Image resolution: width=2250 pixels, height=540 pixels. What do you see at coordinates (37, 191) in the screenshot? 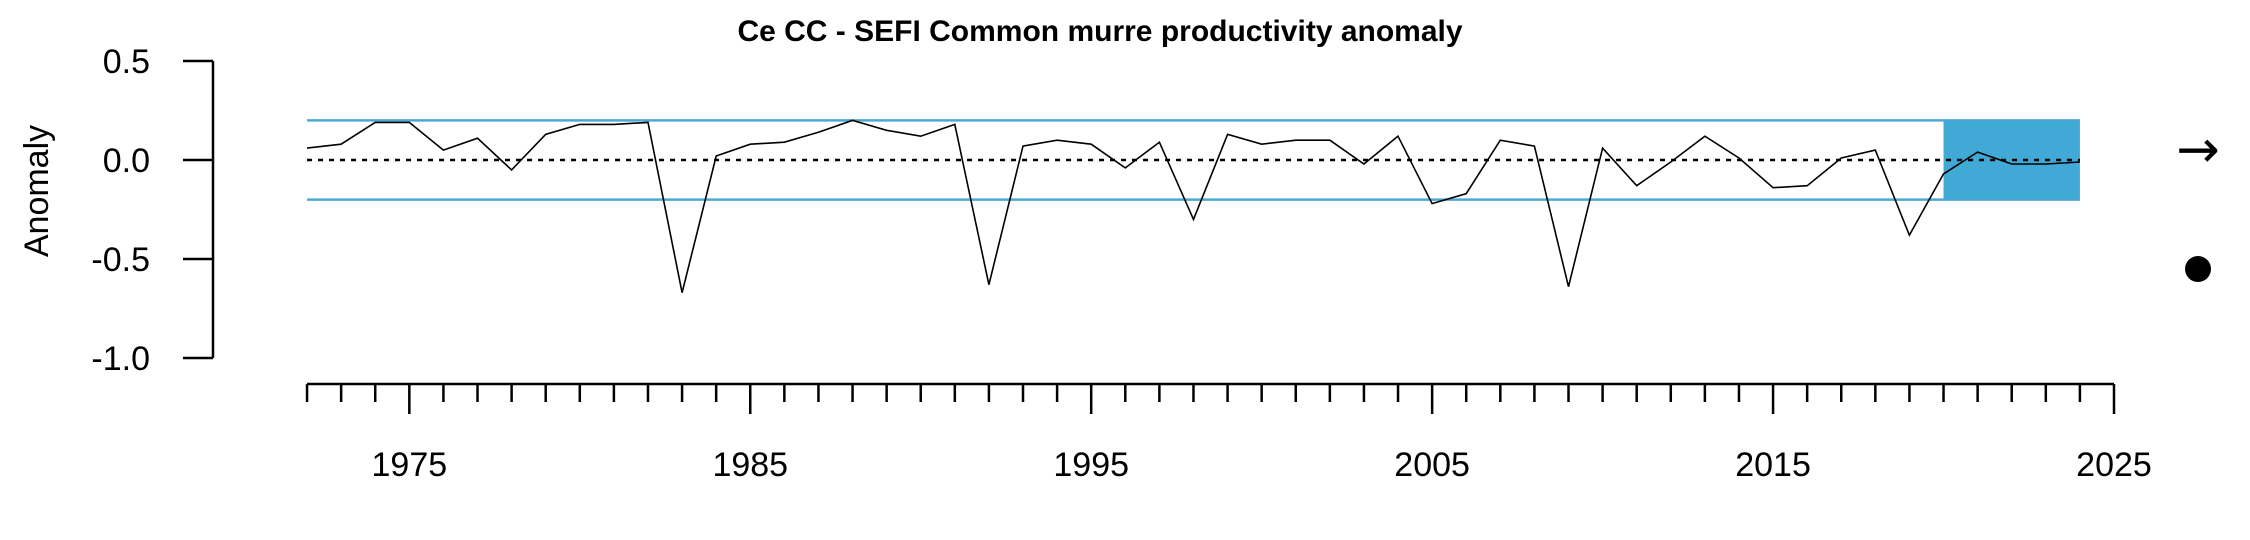
I see `y-axis-label: Anomaly` at bounding box center [37, 191].